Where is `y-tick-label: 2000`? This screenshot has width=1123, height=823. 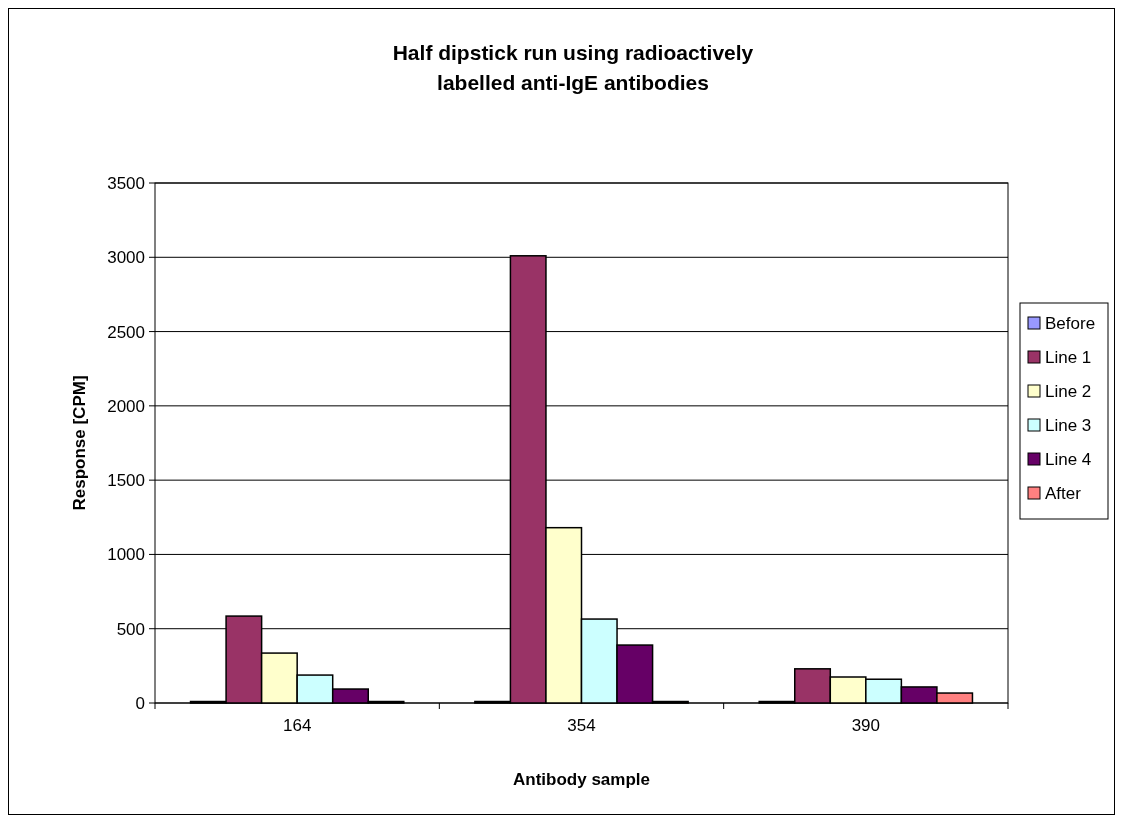
y-tick-label: 2000 is located at coordinates (126, 406).